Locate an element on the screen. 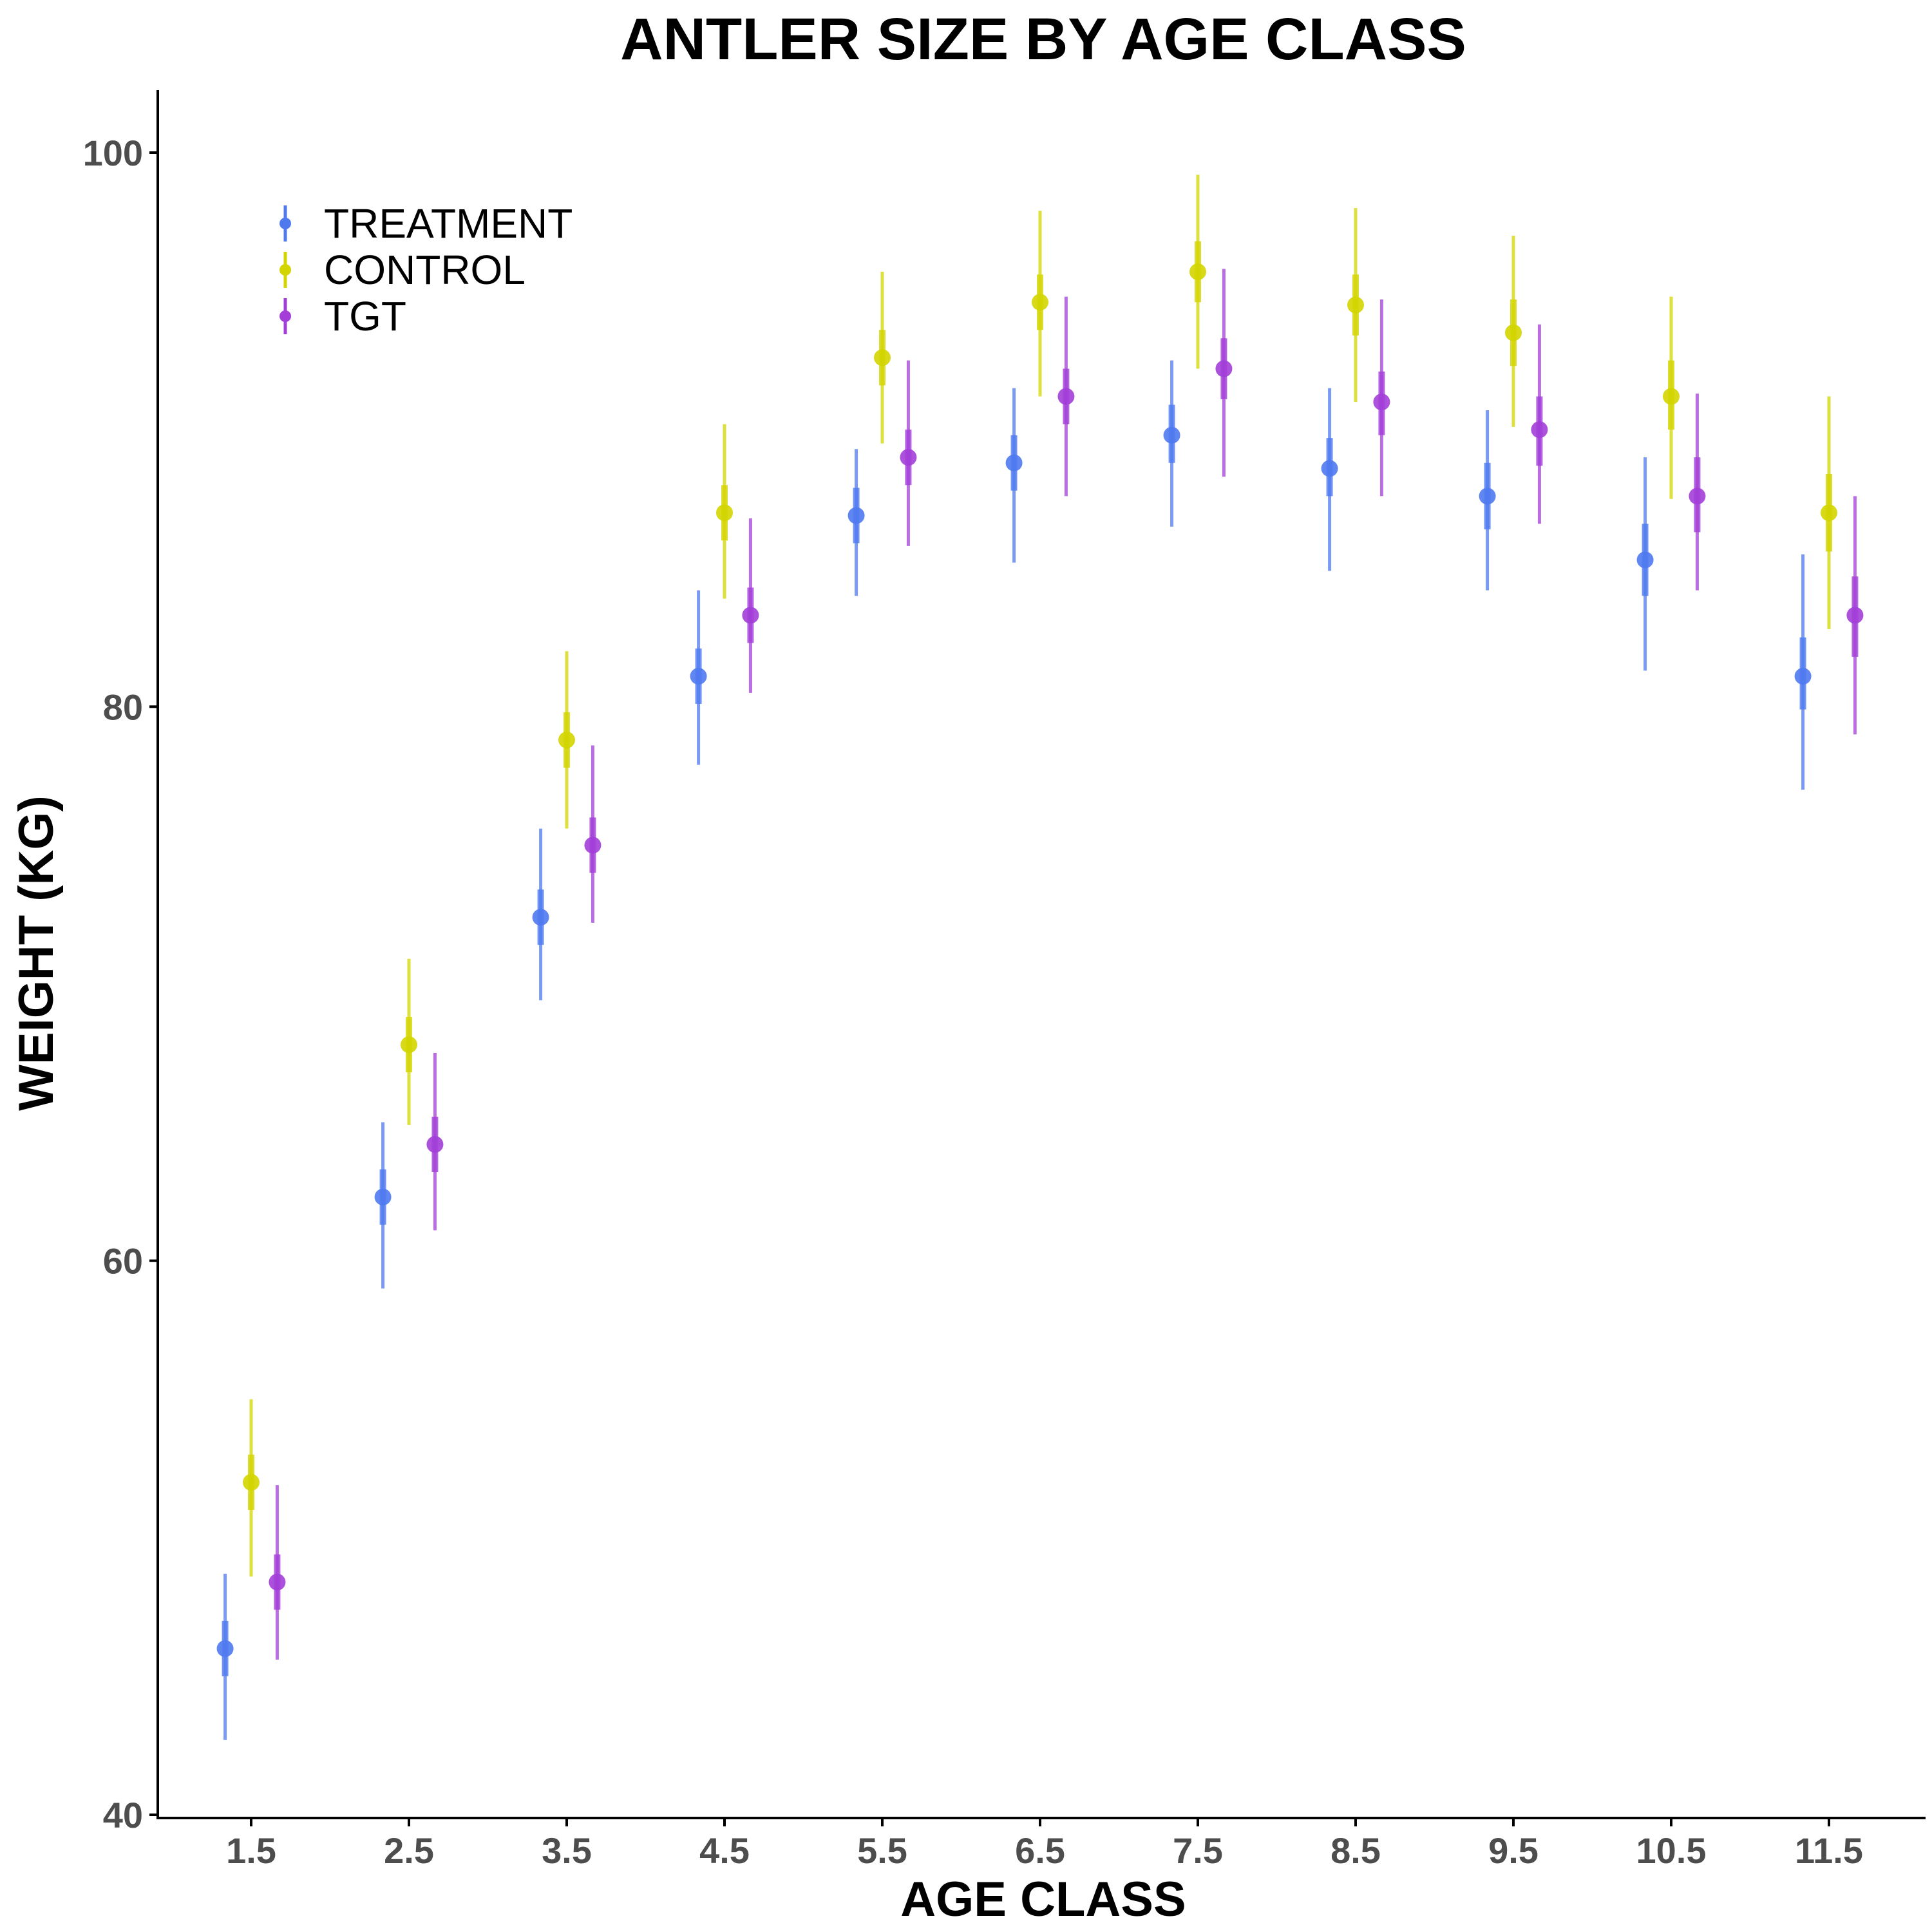  legend-item: TGT is located at coordinates (342, 316).